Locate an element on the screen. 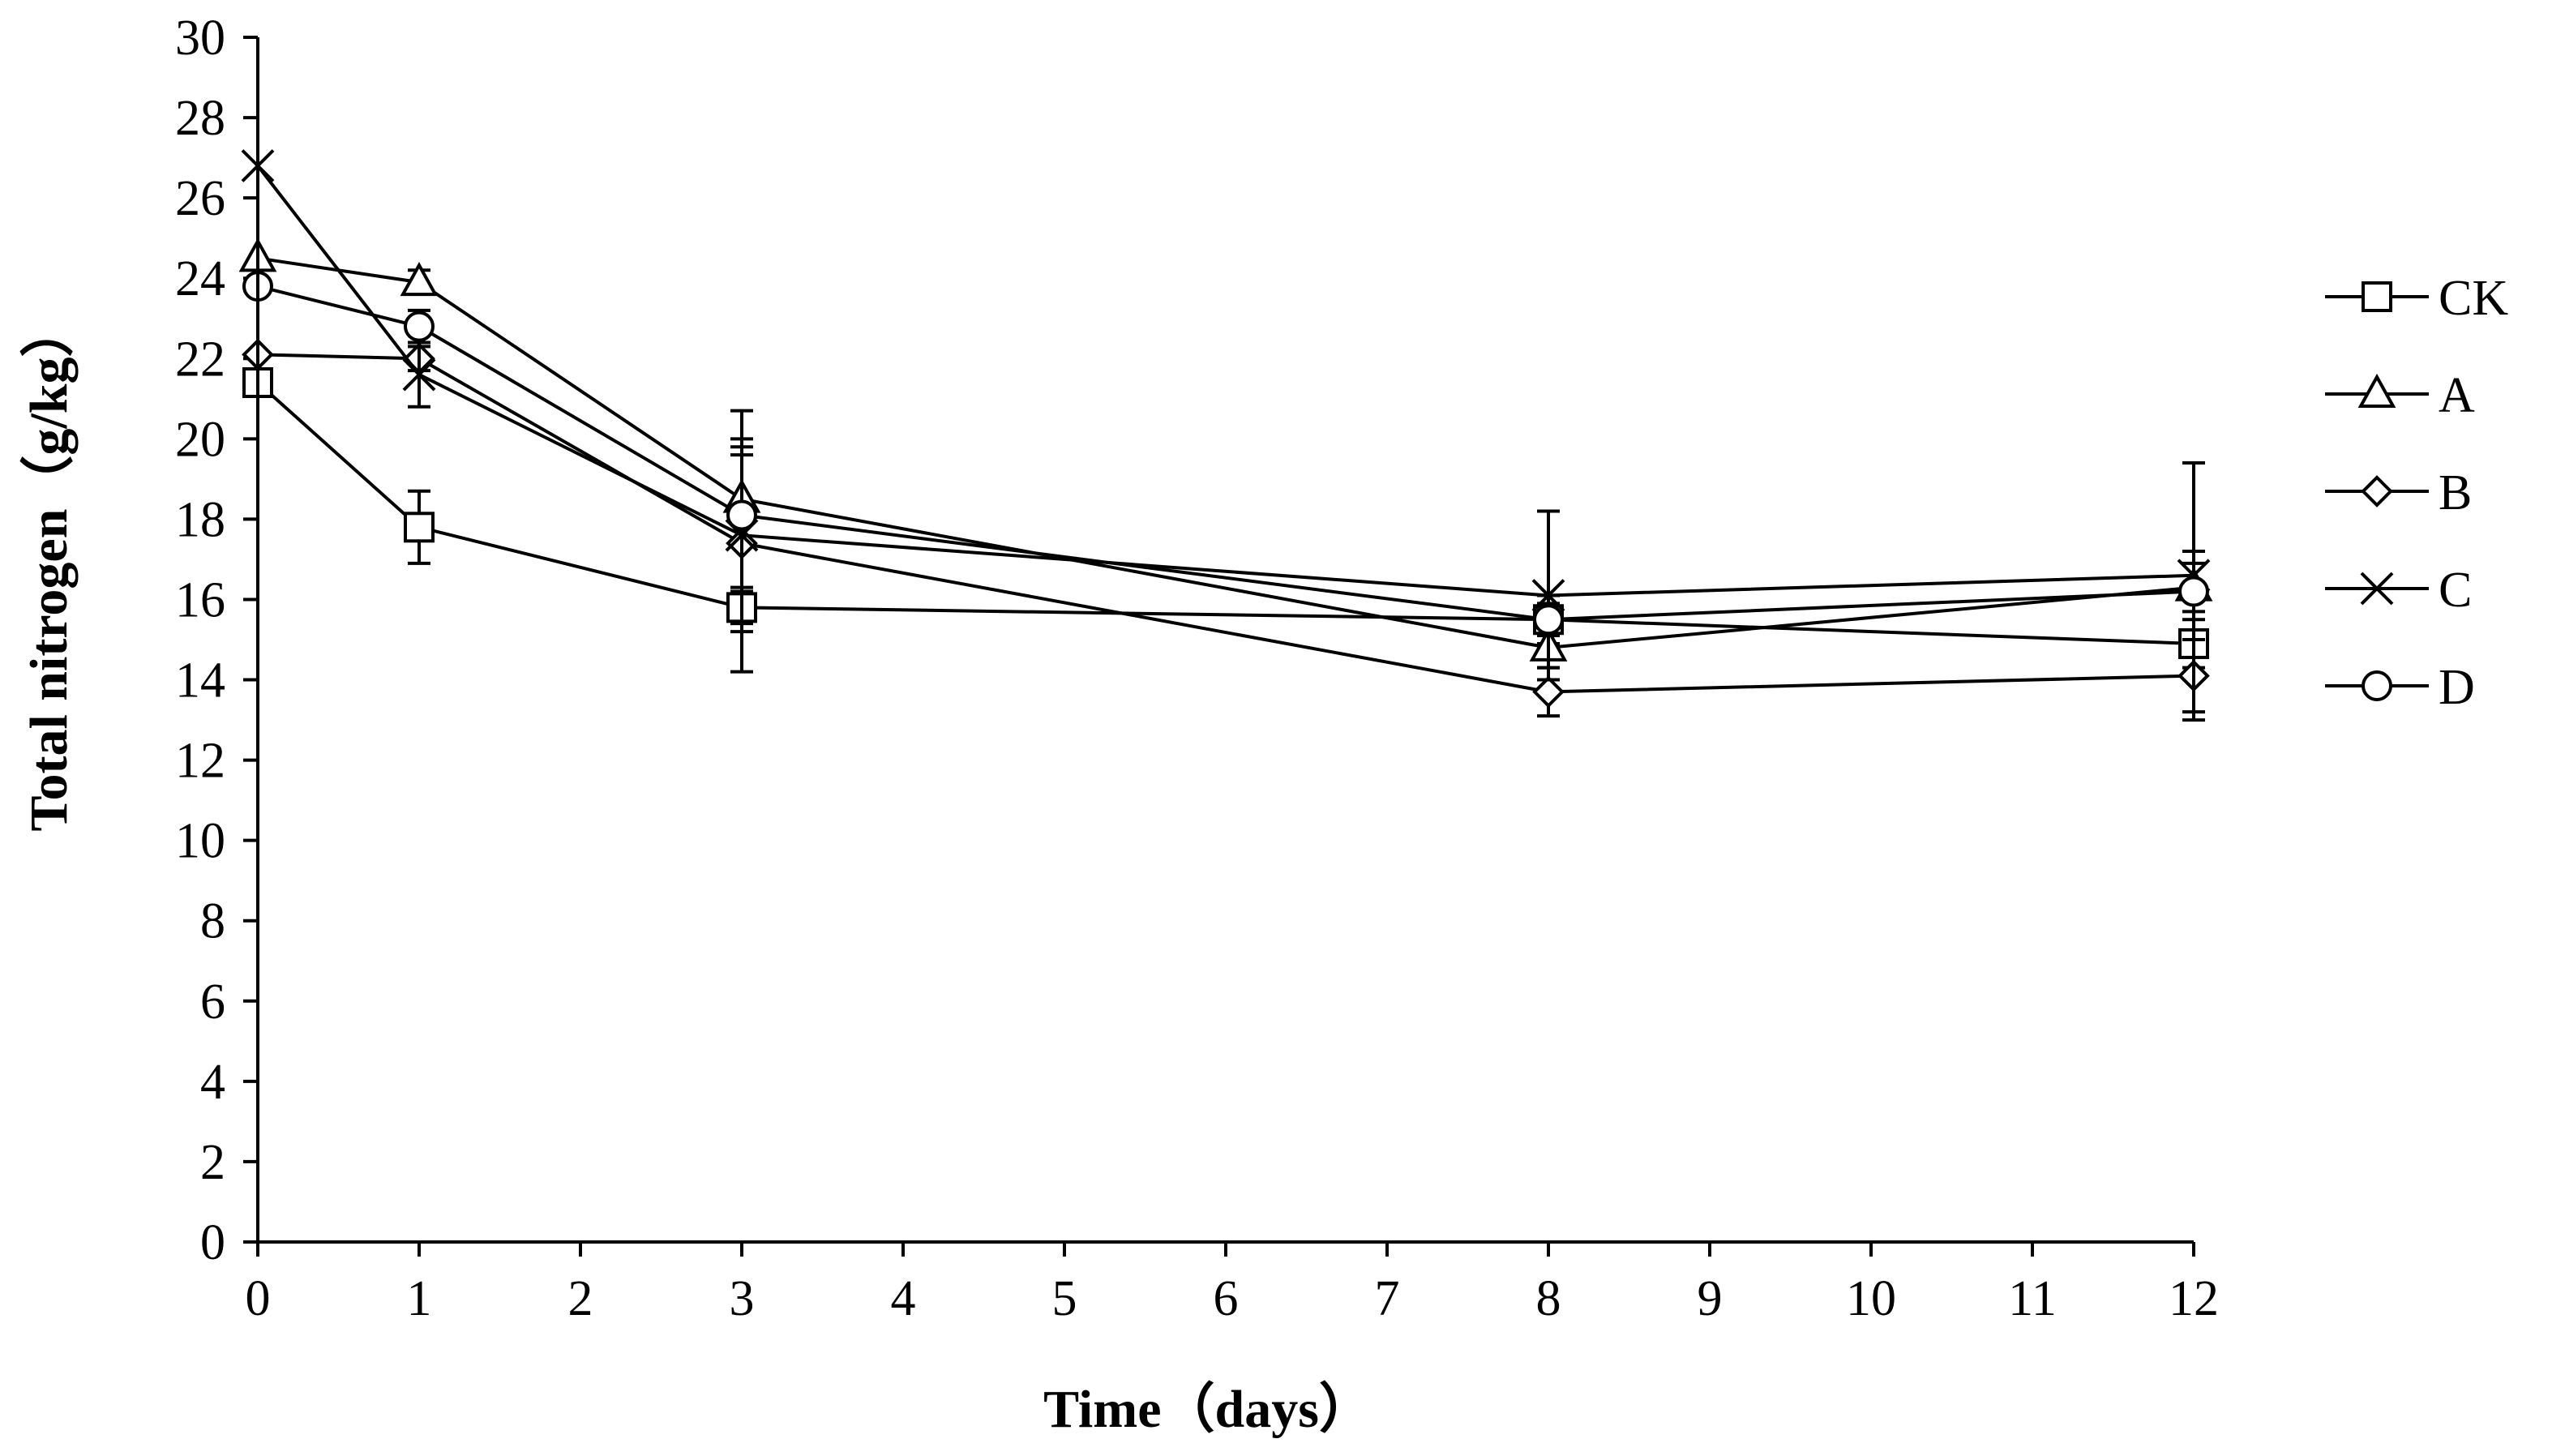  x-tick-label: 0 is located at coordinates (258, 1298).